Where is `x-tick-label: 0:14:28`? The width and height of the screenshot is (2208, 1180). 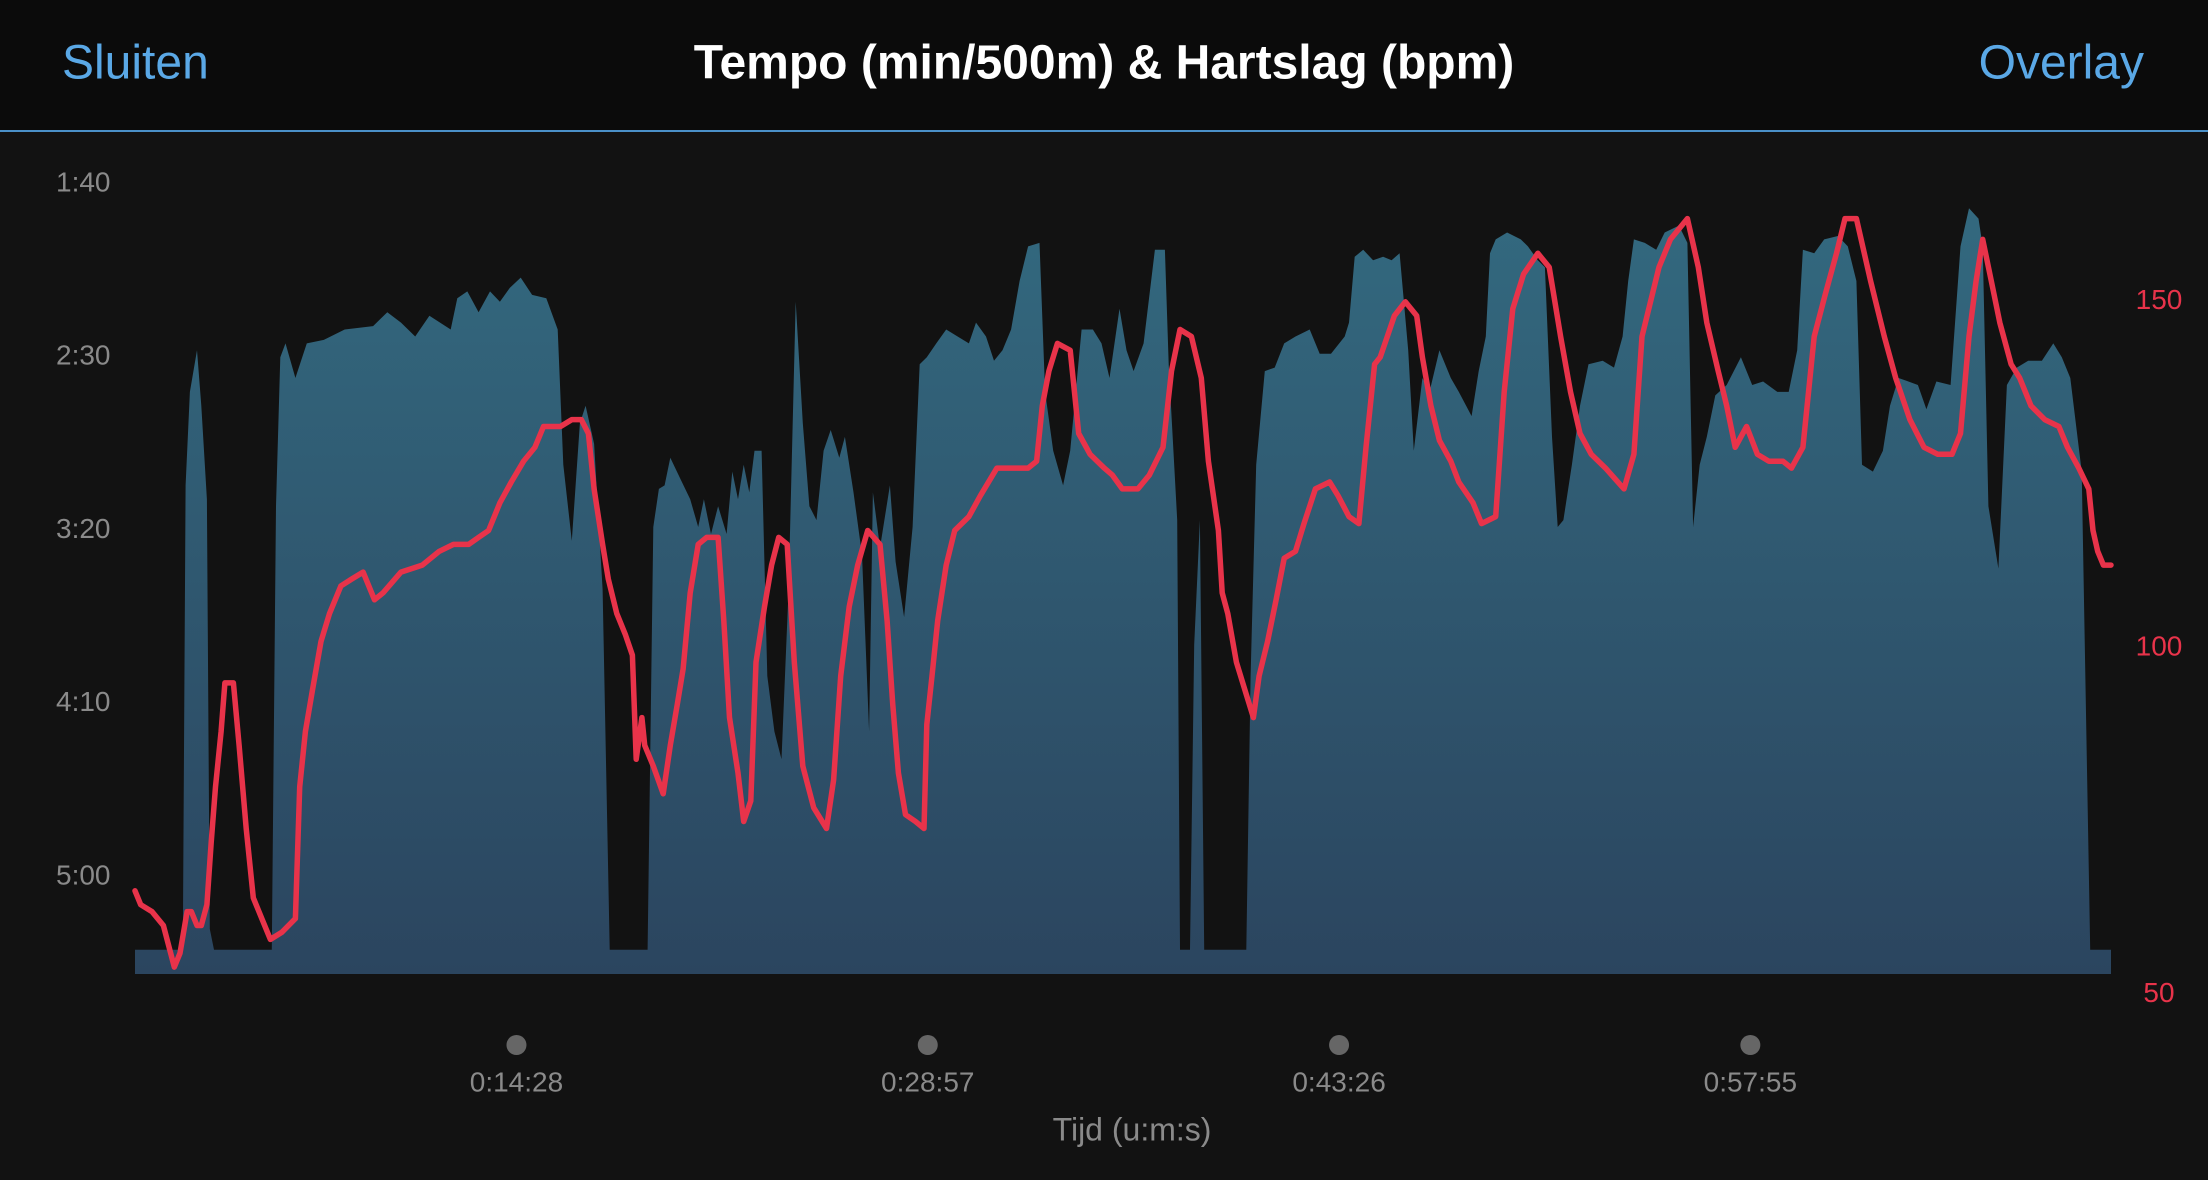 x-tick-label: 0:14:28 is located at coordinates (516, 1081).